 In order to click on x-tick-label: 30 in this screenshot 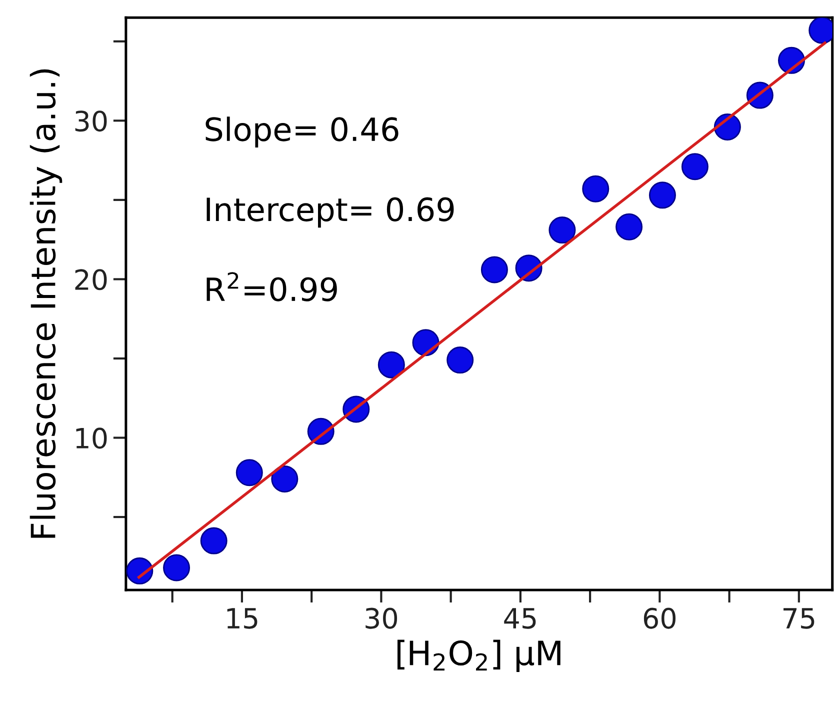, I will do `click(382, 618)`.